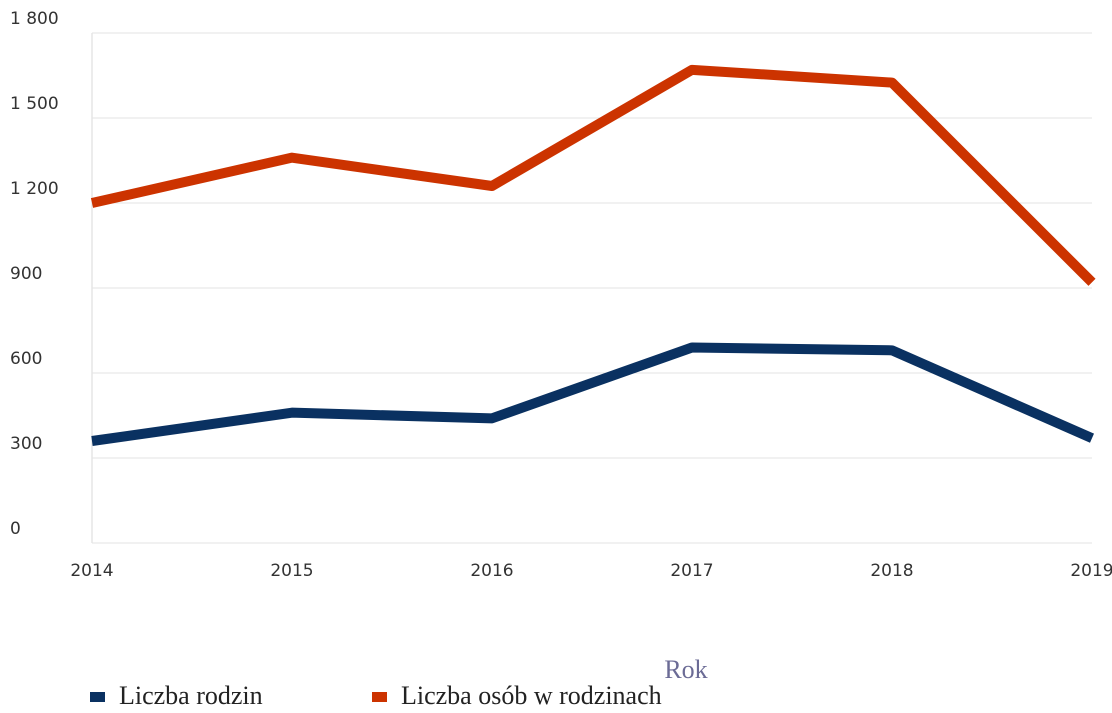 The image size is (1112, 713). I want to click on legend-label: Liczba osób w rodzinach, so click(531, 695).